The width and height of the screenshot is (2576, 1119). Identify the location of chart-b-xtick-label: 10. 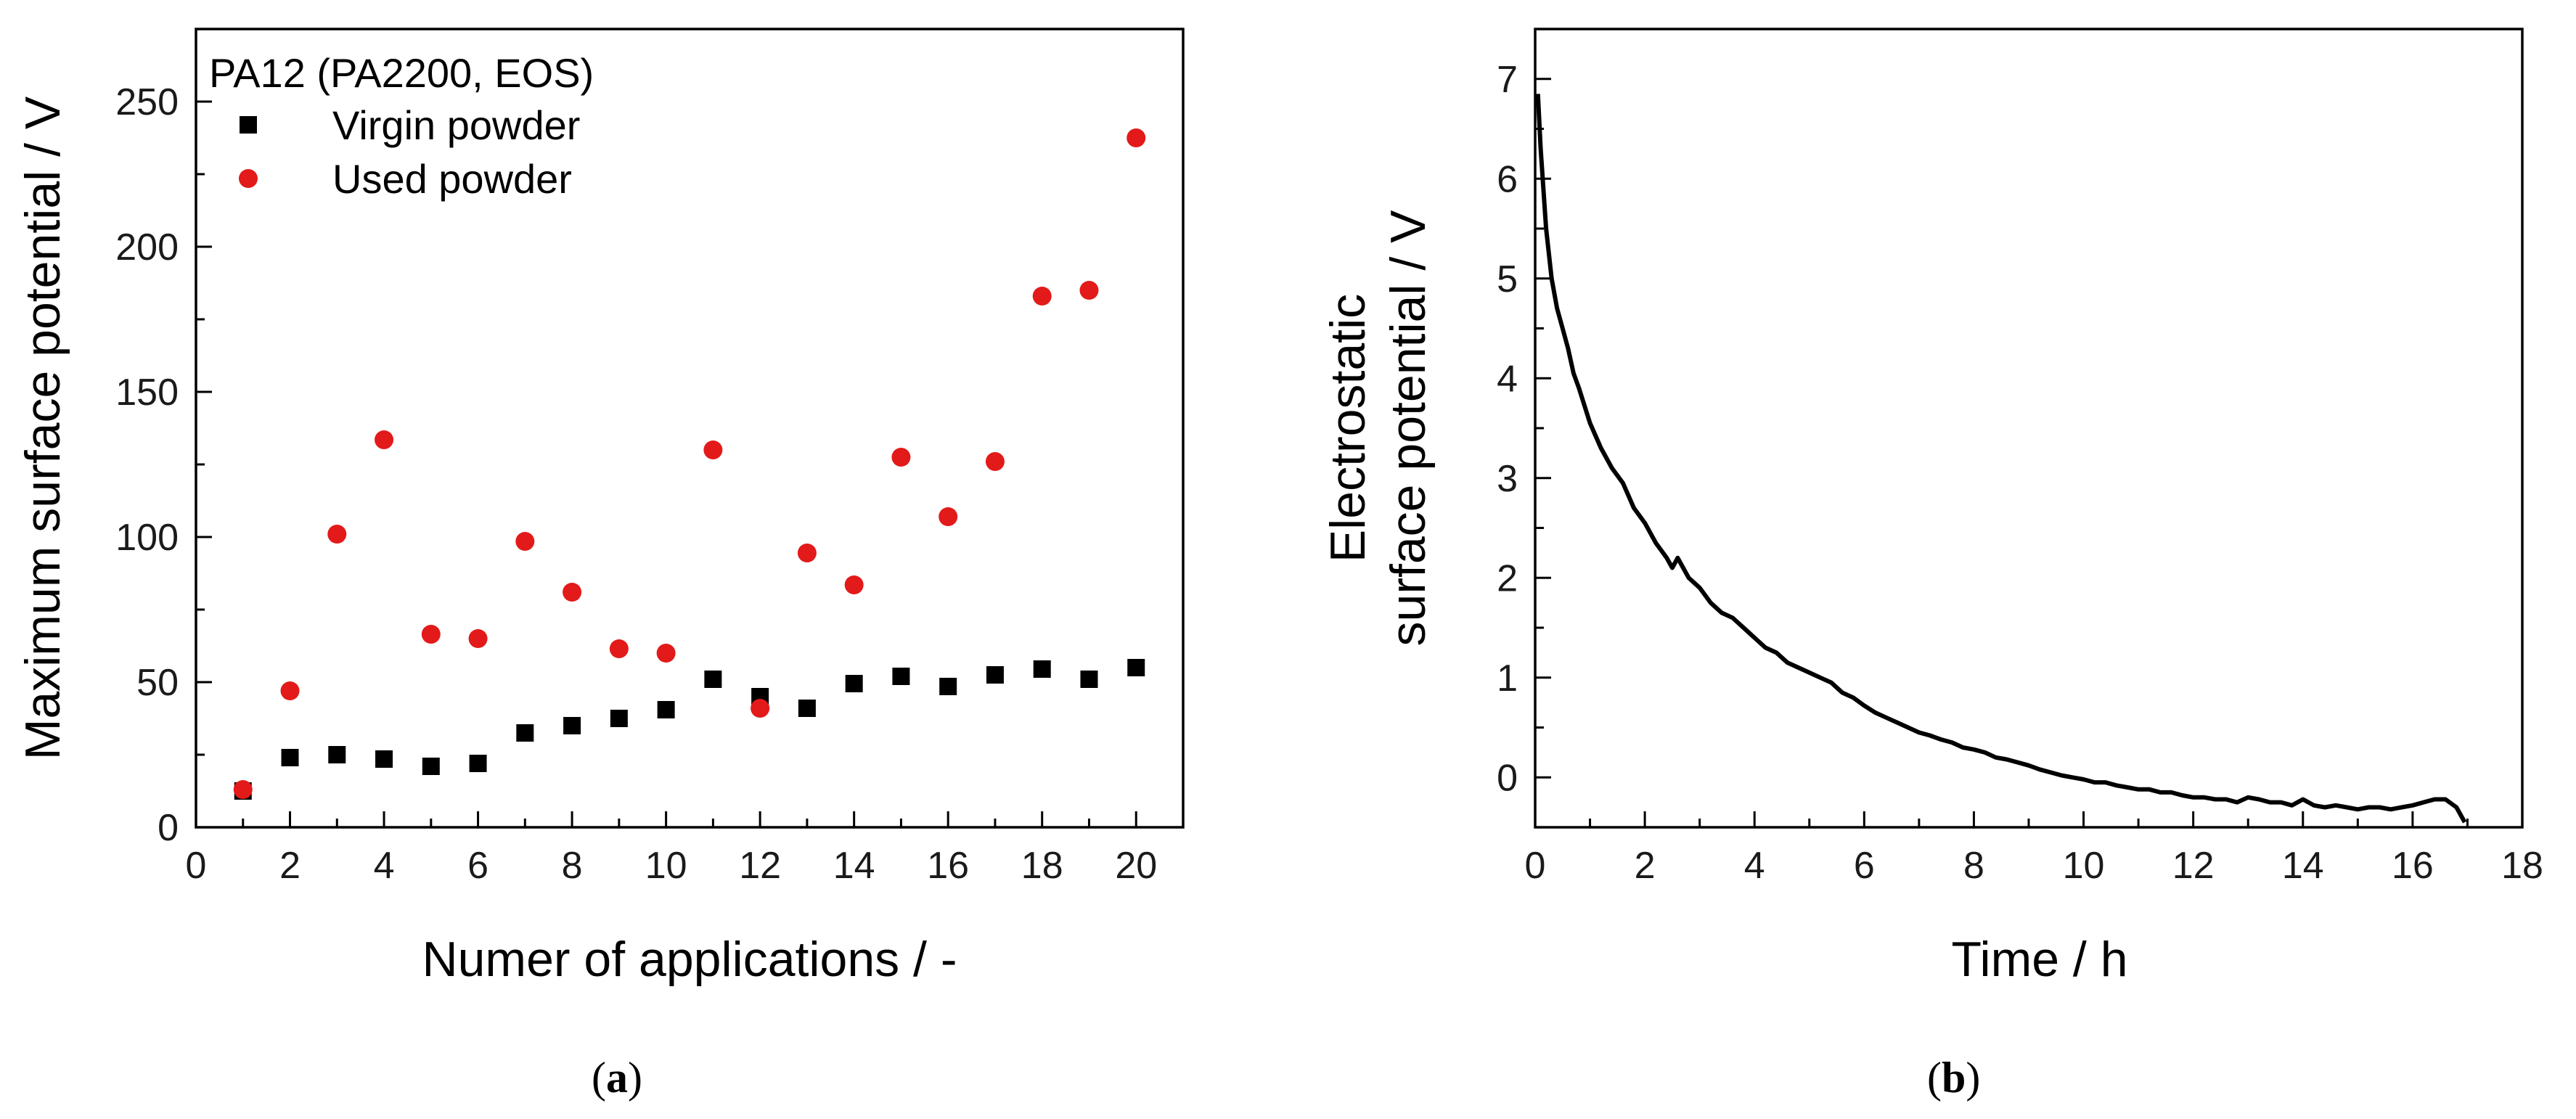
(2084, 866).